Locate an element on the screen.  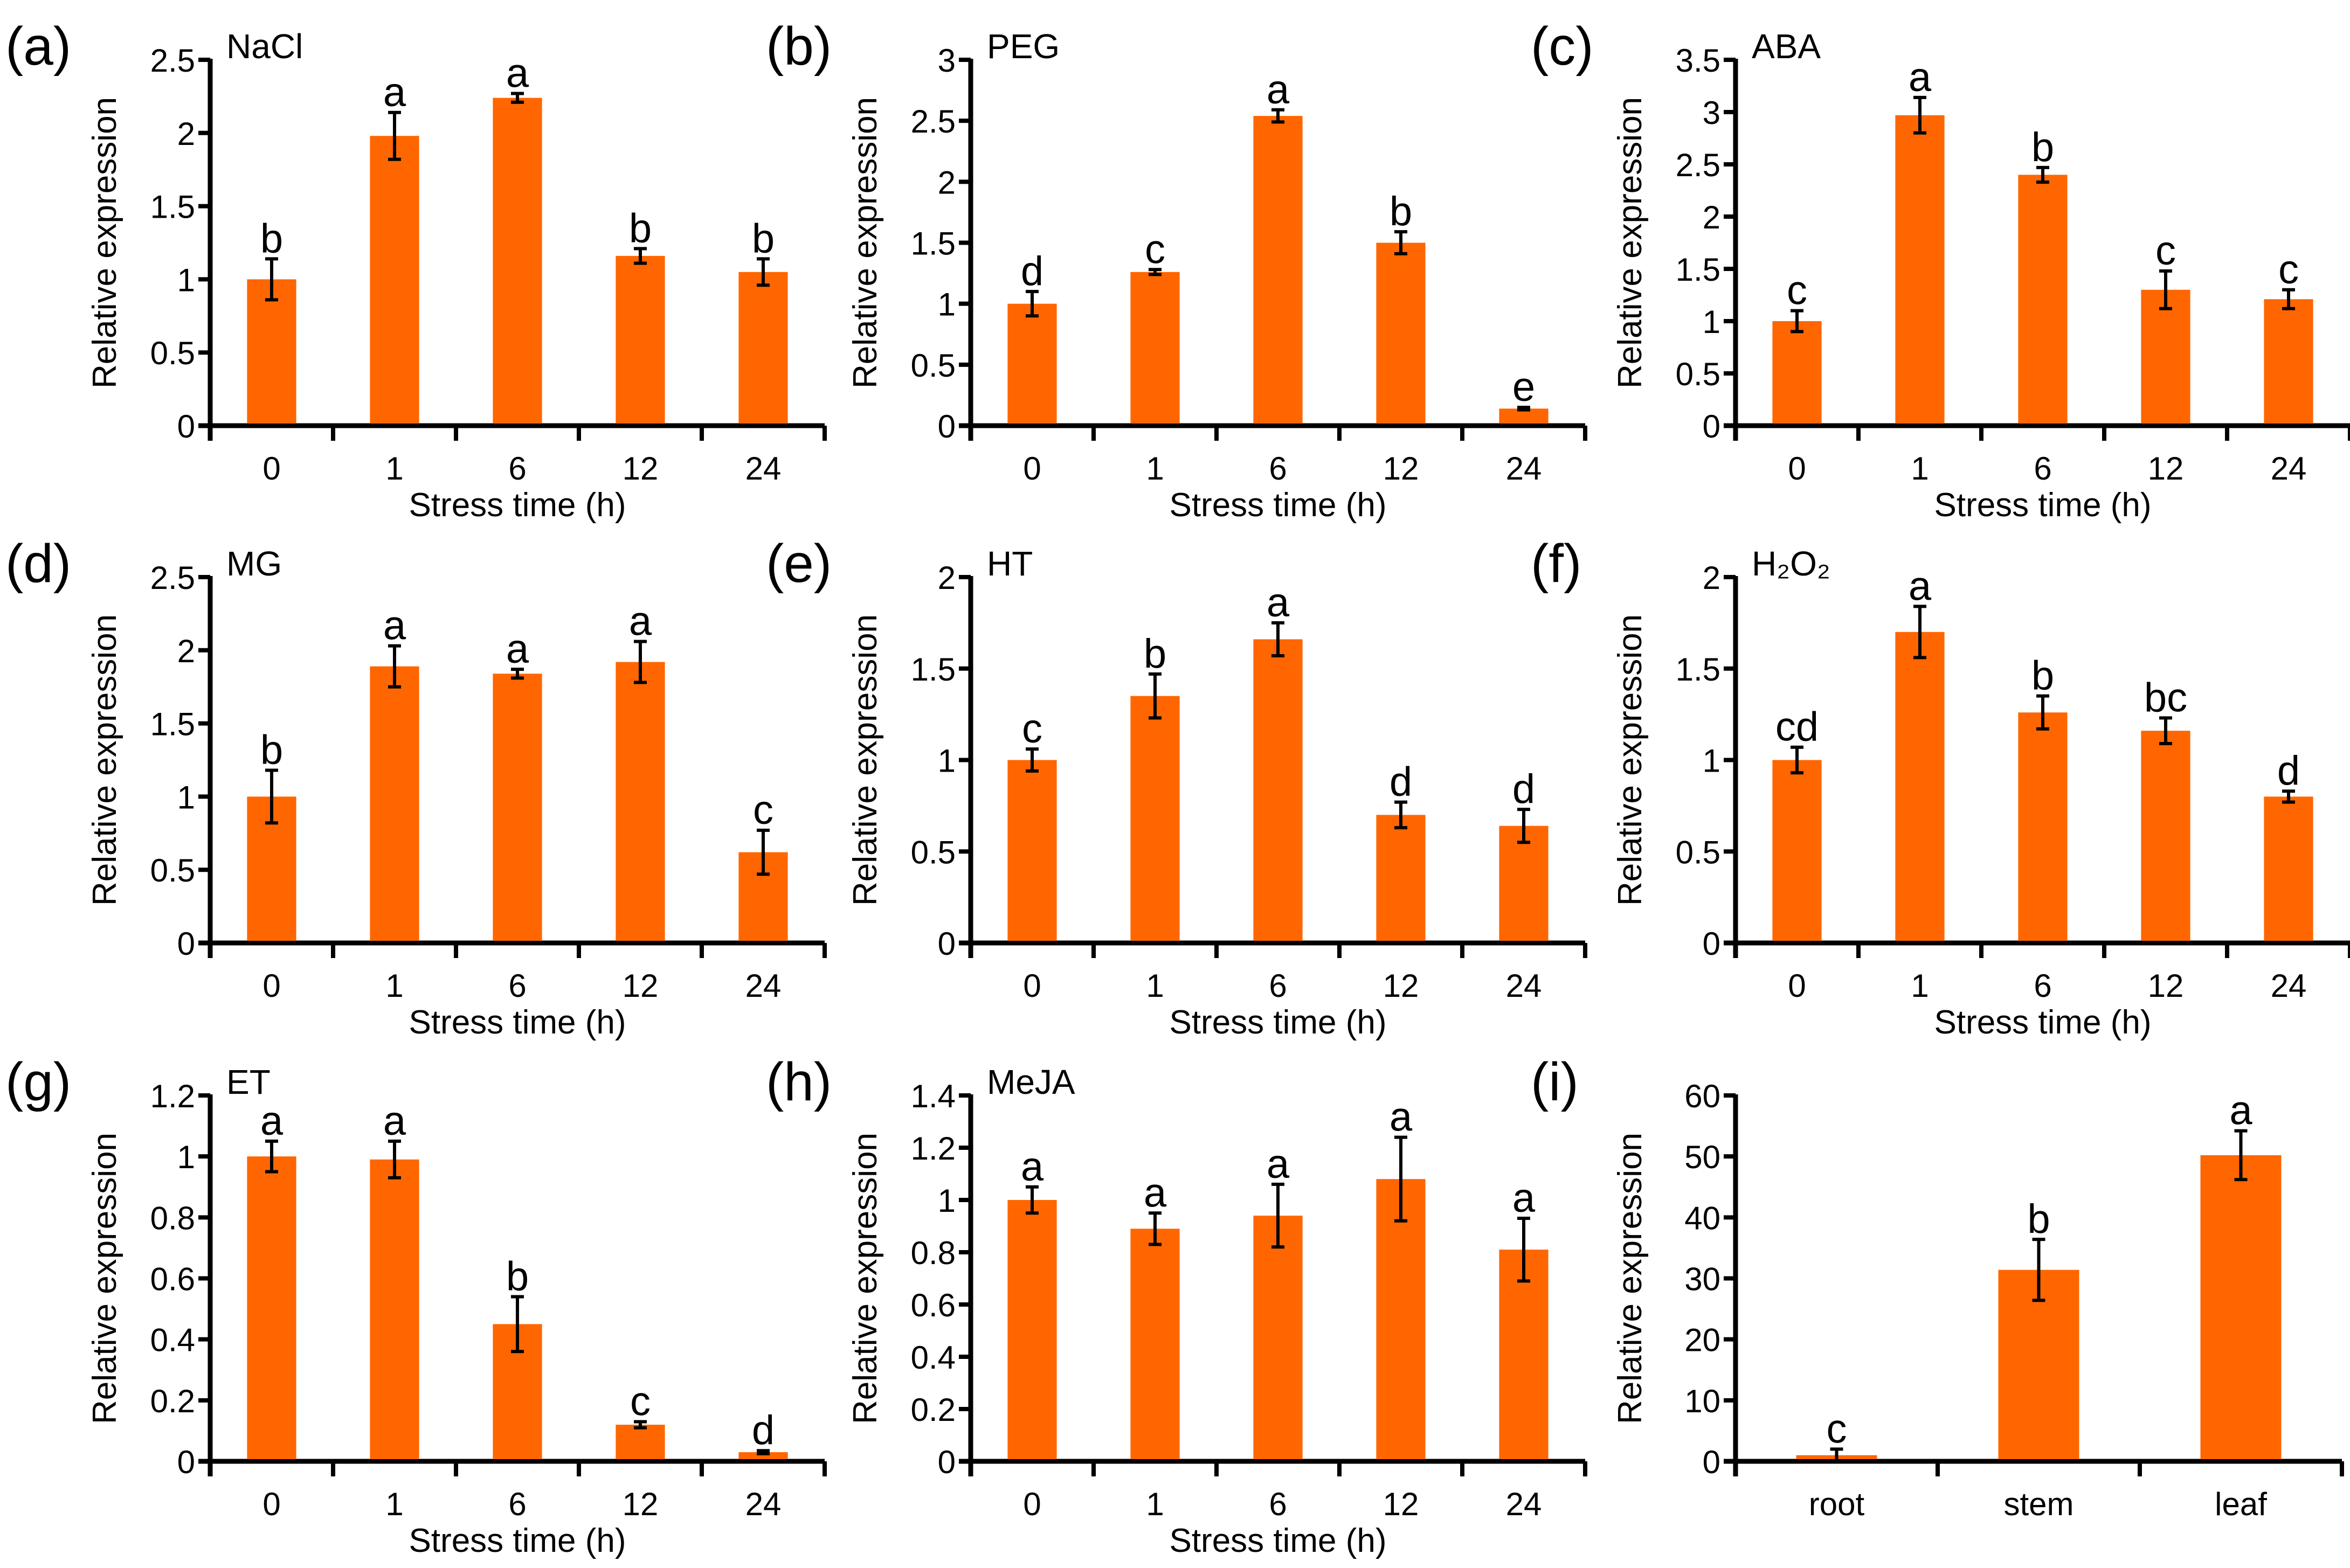
y-tick-label: 0.6 is located at coordinates (173, 1279).